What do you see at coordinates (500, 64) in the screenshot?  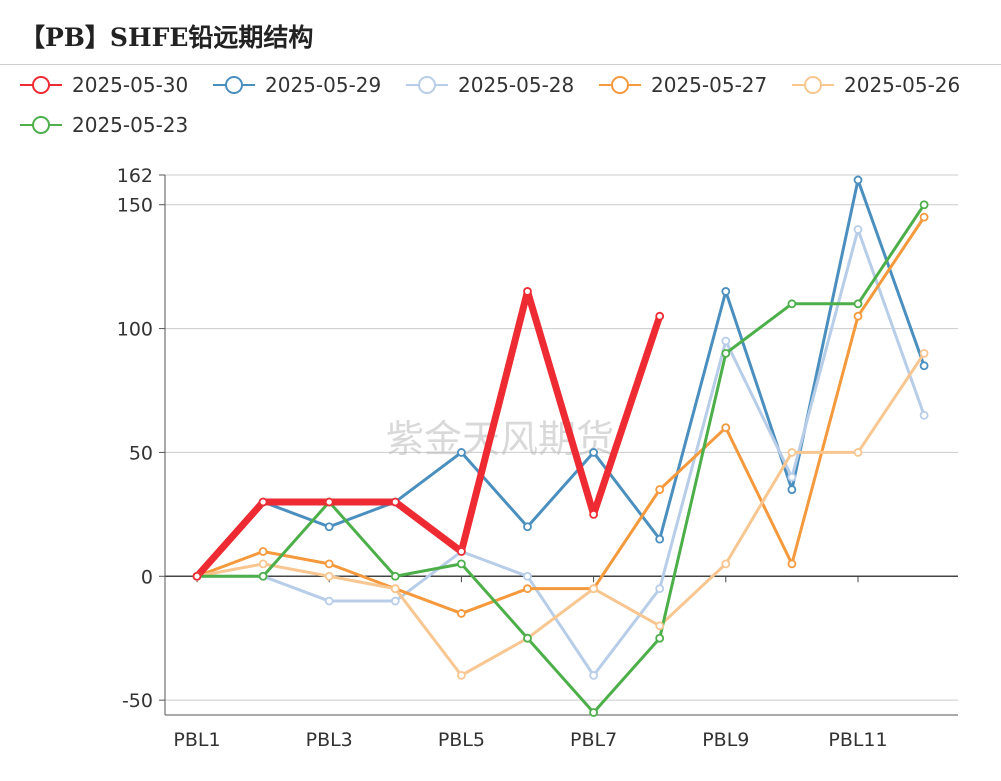 I see `title-divider` at bounding box center [500, 64].